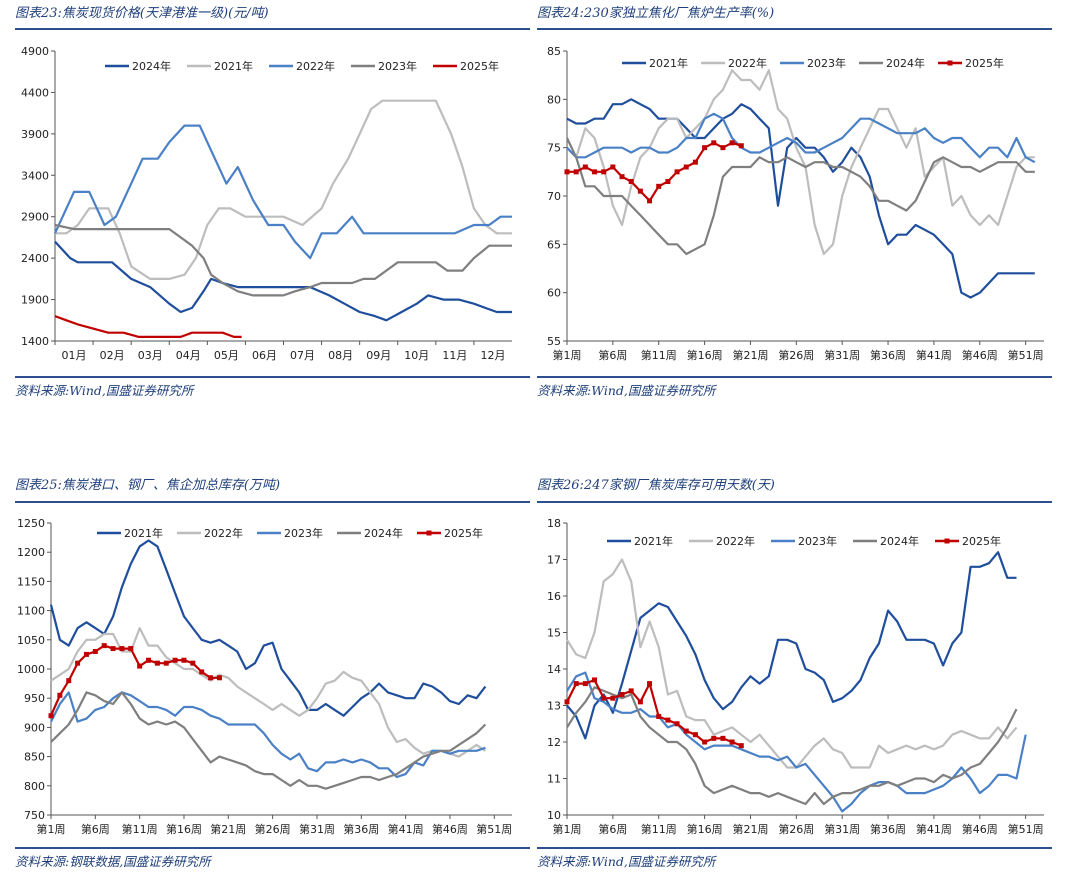 This screenshot has height=876, width=1065. I want to click on y-tick-label: 850, so click(34, 757).